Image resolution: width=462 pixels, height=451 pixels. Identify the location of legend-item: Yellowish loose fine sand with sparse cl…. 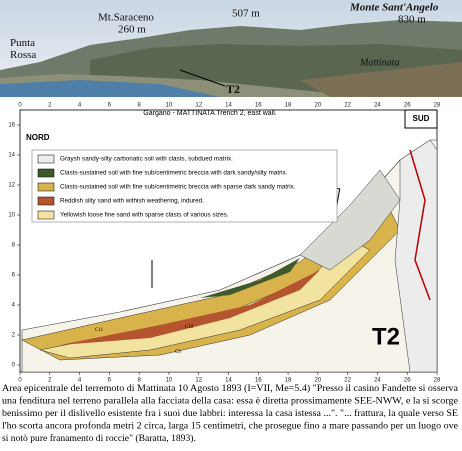
(144, 215).